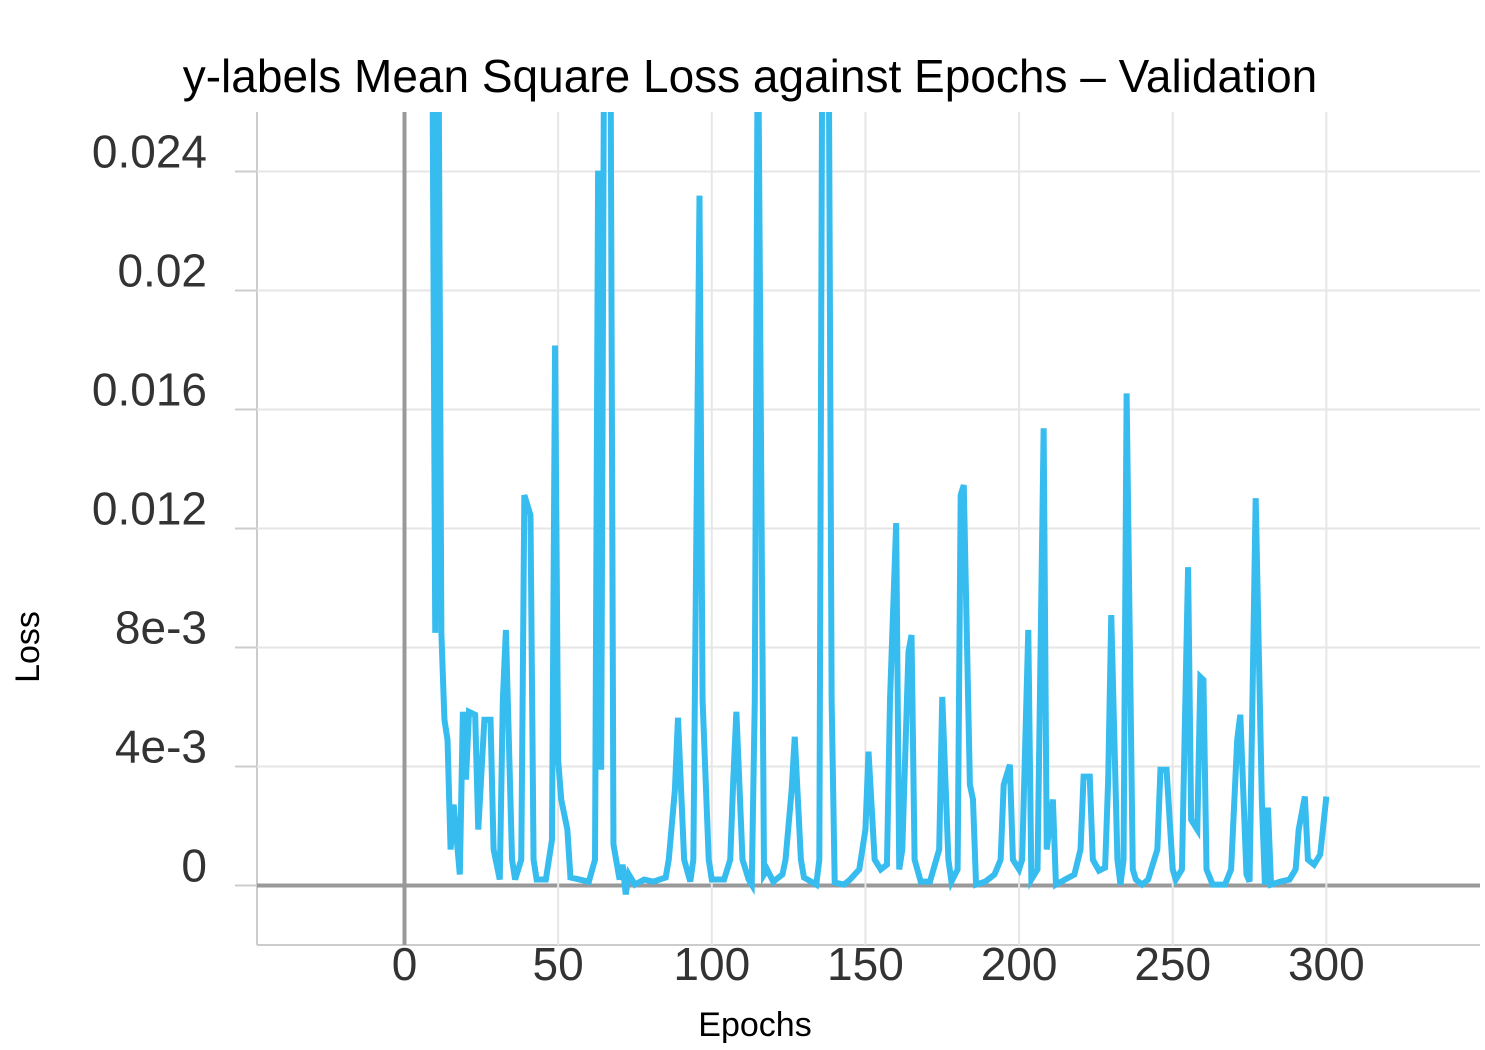 This screenshot has height=1050, width=1485. I want to click on y-tick-label: 0.012, so click(149, 509).